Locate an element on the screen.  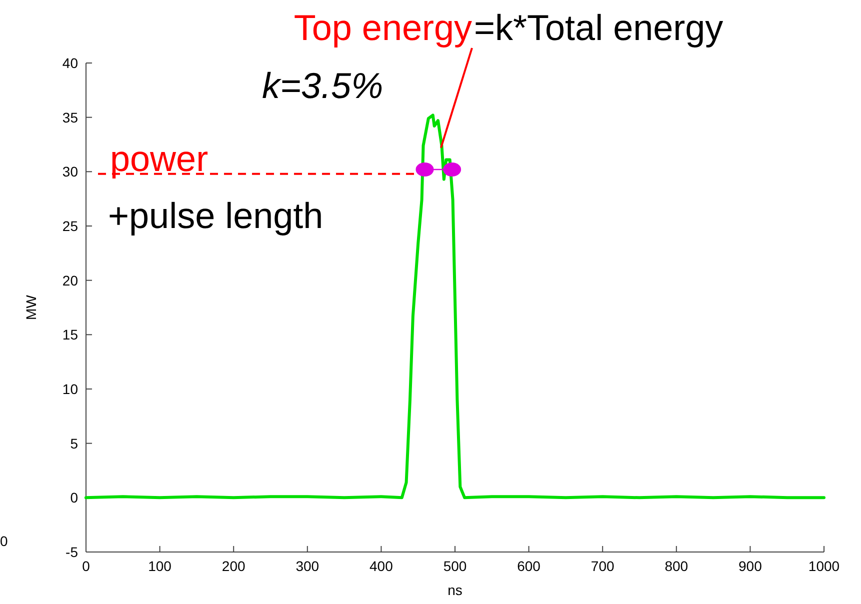
x-tick-label: 800 is located at coordinates (676, 566).